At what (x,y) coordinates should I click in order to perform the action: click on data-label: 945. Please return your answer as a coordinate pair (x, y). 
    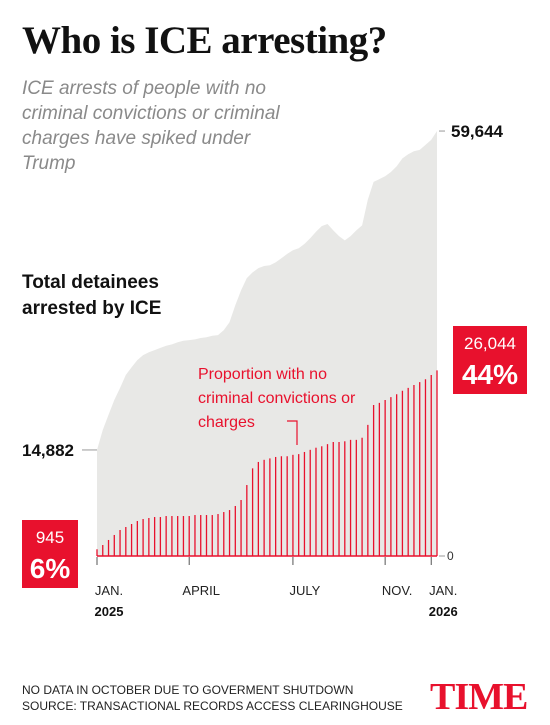
    Looking at the image, I should click on (50, 537).